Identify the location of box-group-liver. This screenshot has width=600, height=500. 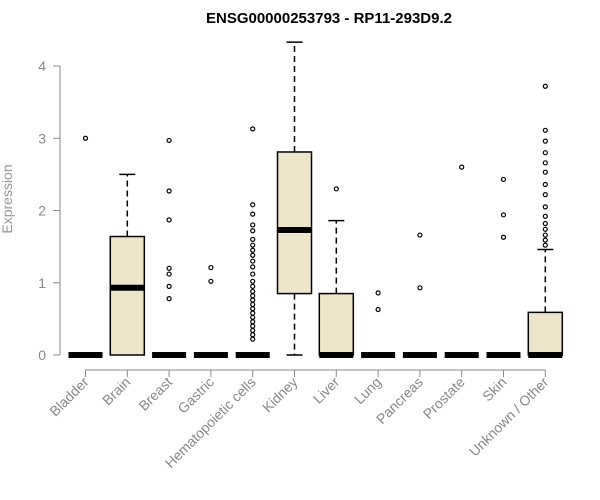
(336, 272).